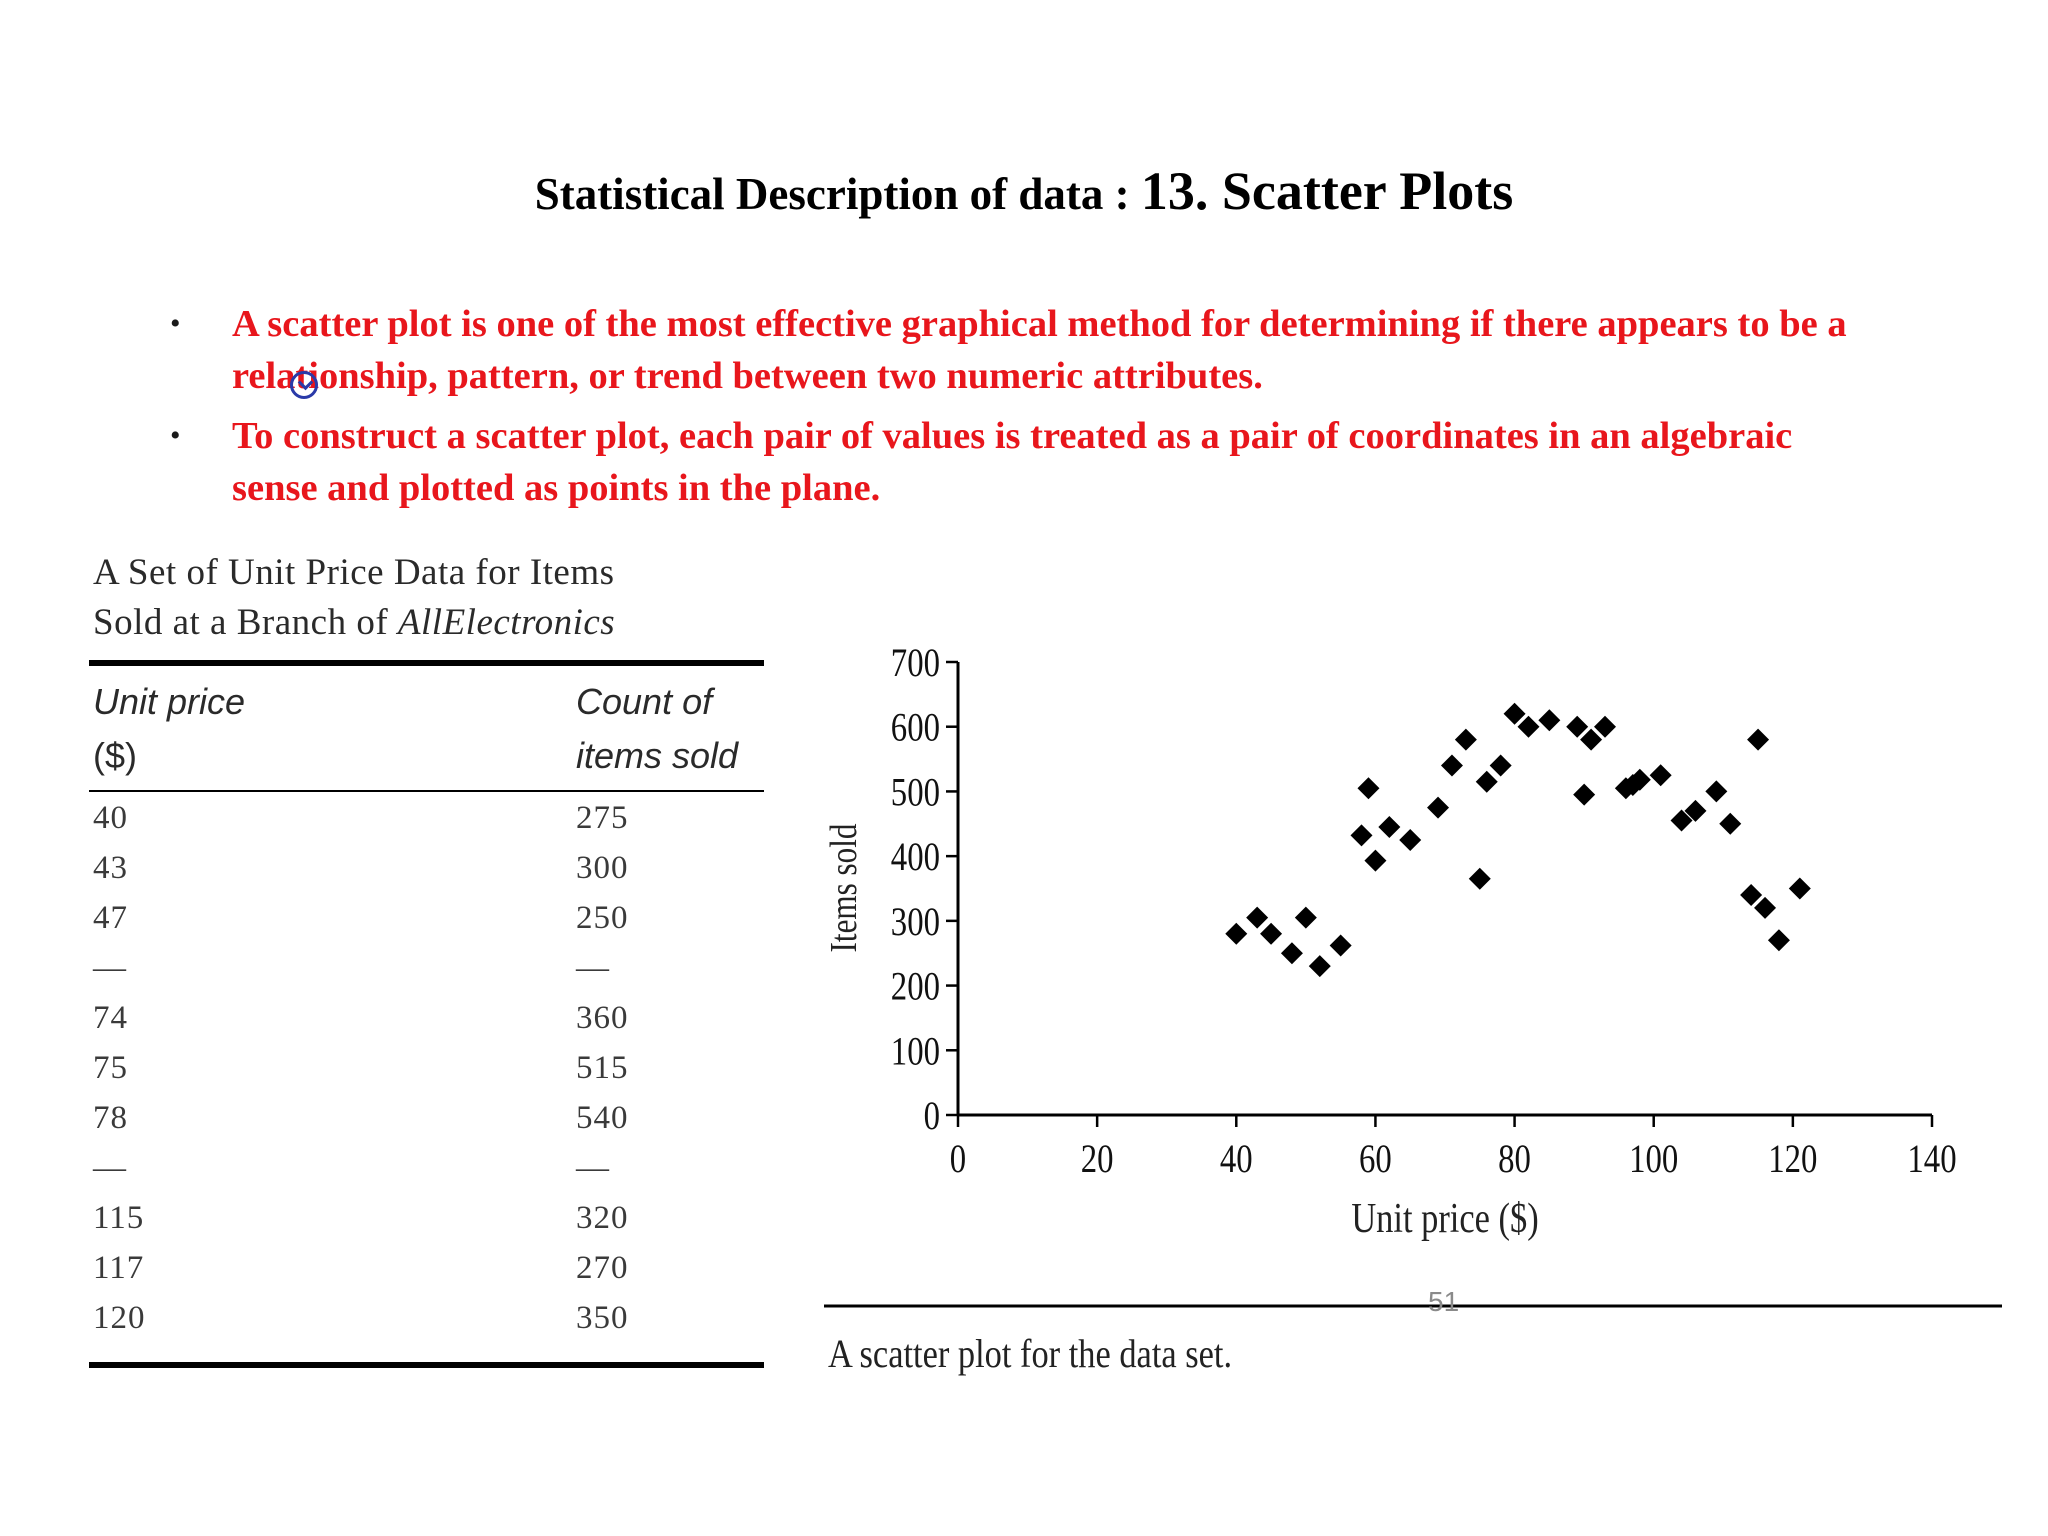 The image size is (2048, 1536). What do you see at coordinates (602, 1018) in the screenshot?
I see `cell-count: 360` at bounding box center [602, 1018].